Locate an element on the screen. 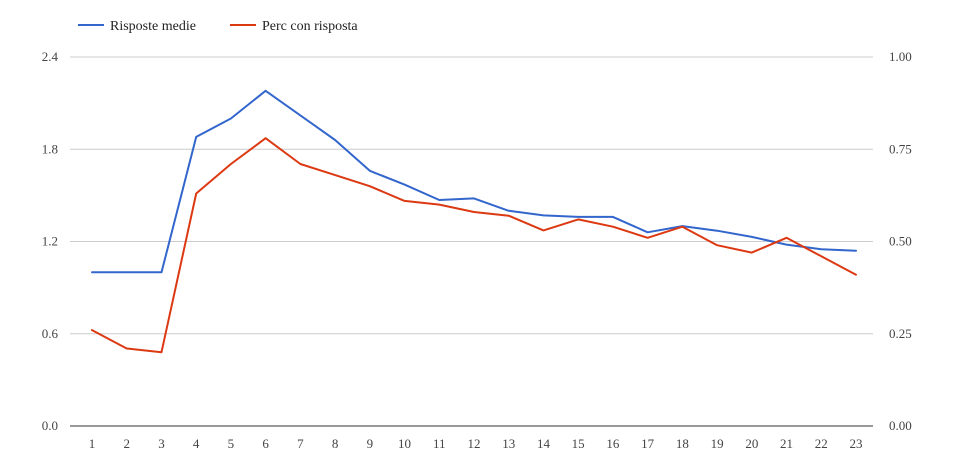 The image size is (957, 476). x-tick-label: 1 is located at coordinates (92, 443).